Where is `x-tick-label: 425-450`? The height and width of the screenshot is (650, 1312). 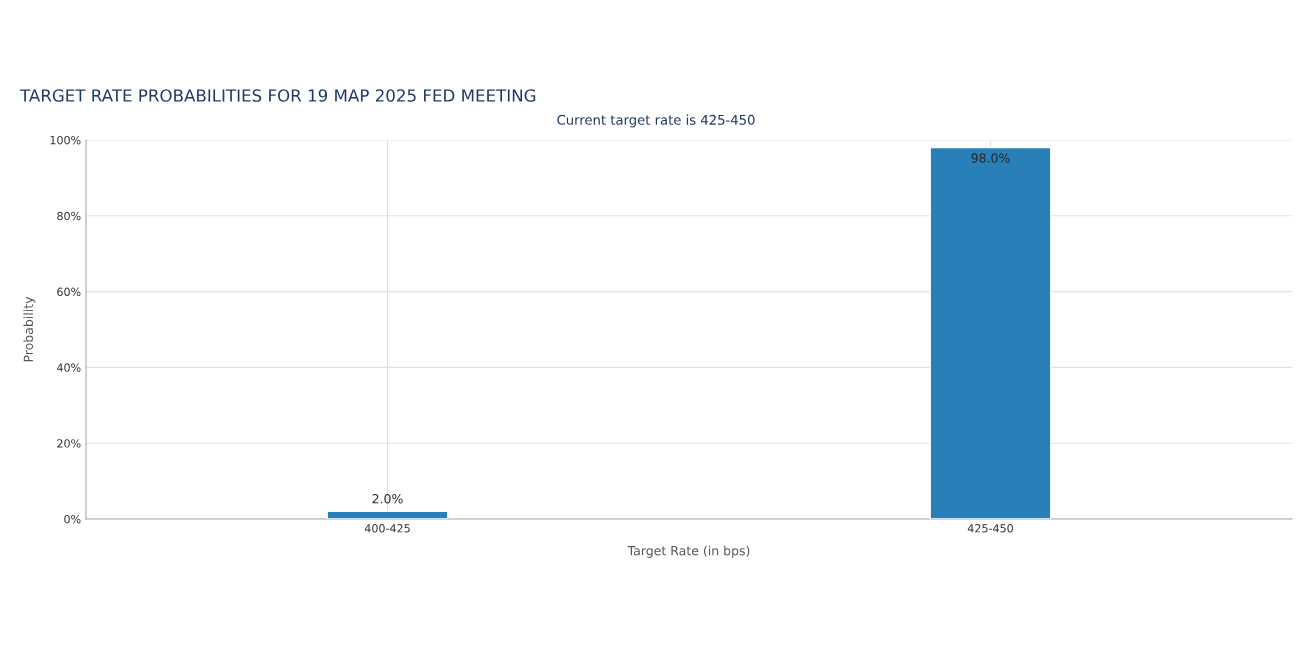
x-tick-label: 425-450 is located at coordinates (990, 528).